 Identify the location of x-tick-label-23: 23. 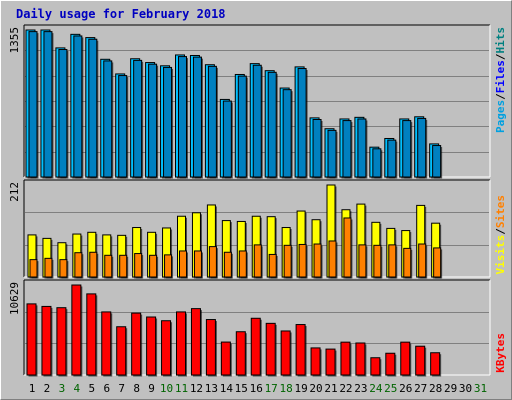
(360, 388).